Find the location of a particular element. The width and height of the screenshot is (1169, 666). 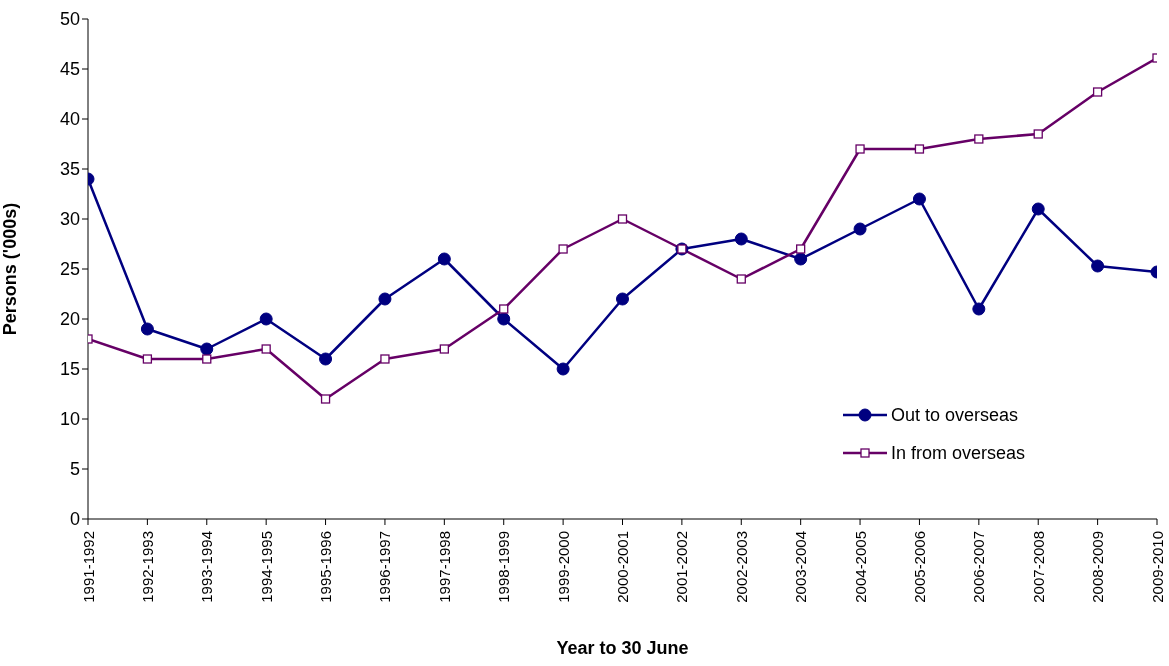

x-tick-label: 2009-2010 is located at coordinates (1157, 567).